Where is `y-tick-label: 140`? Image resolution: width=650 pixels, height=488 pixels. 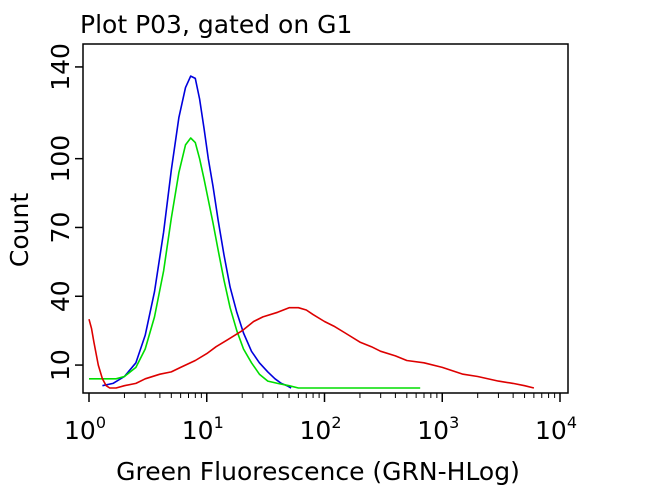
y-tick-label: 140 is located at coordinates (60, 67).